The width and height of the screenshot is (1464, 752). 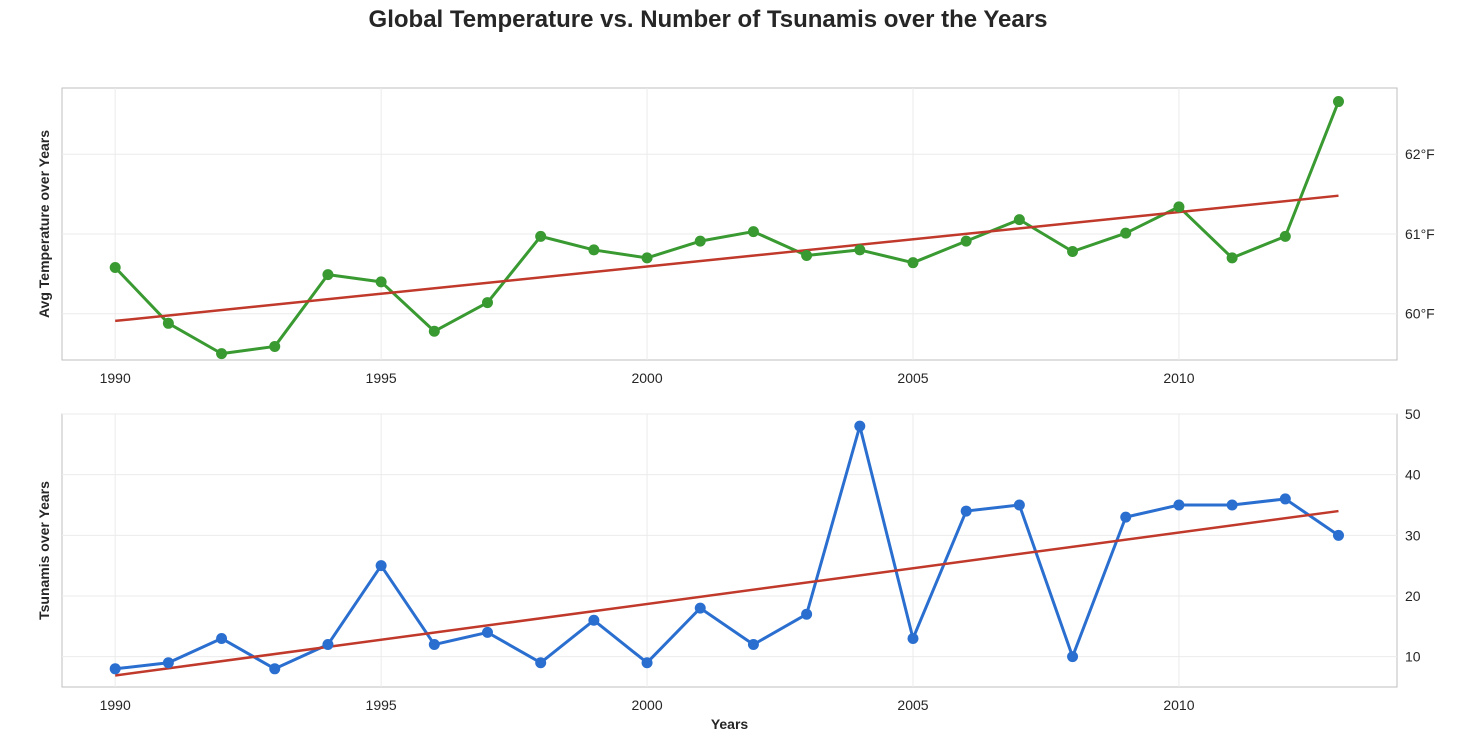 I want to click on tsunami-x-tick-label: 2005, so click(x=912, y=705).